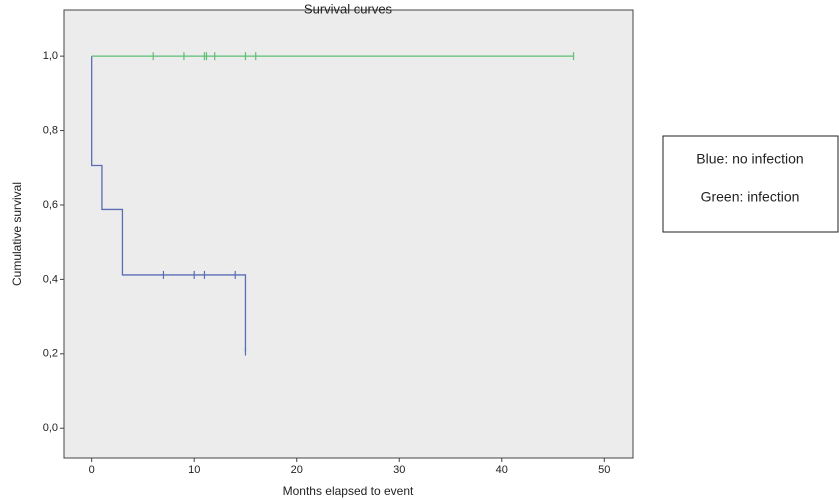 Image resolution: width=839 pixels, height=500 pixels. What do you see at coordinates (502, 470) in the screenshot?
I see `x-tick-label: 40` at bounding box center [502, 470].